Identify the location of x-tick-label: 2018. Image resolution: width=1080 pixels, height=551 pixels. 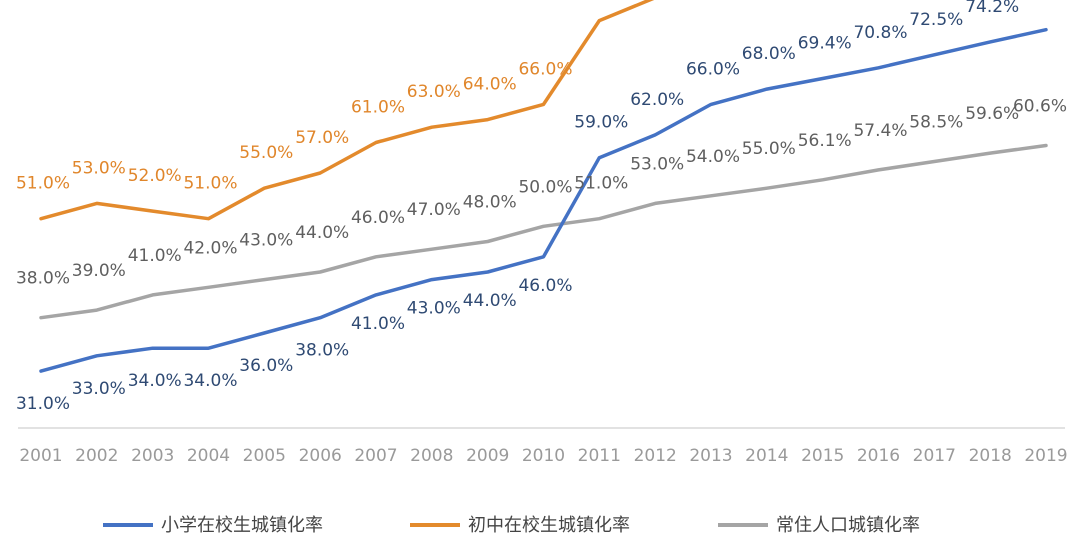
(990, 456).